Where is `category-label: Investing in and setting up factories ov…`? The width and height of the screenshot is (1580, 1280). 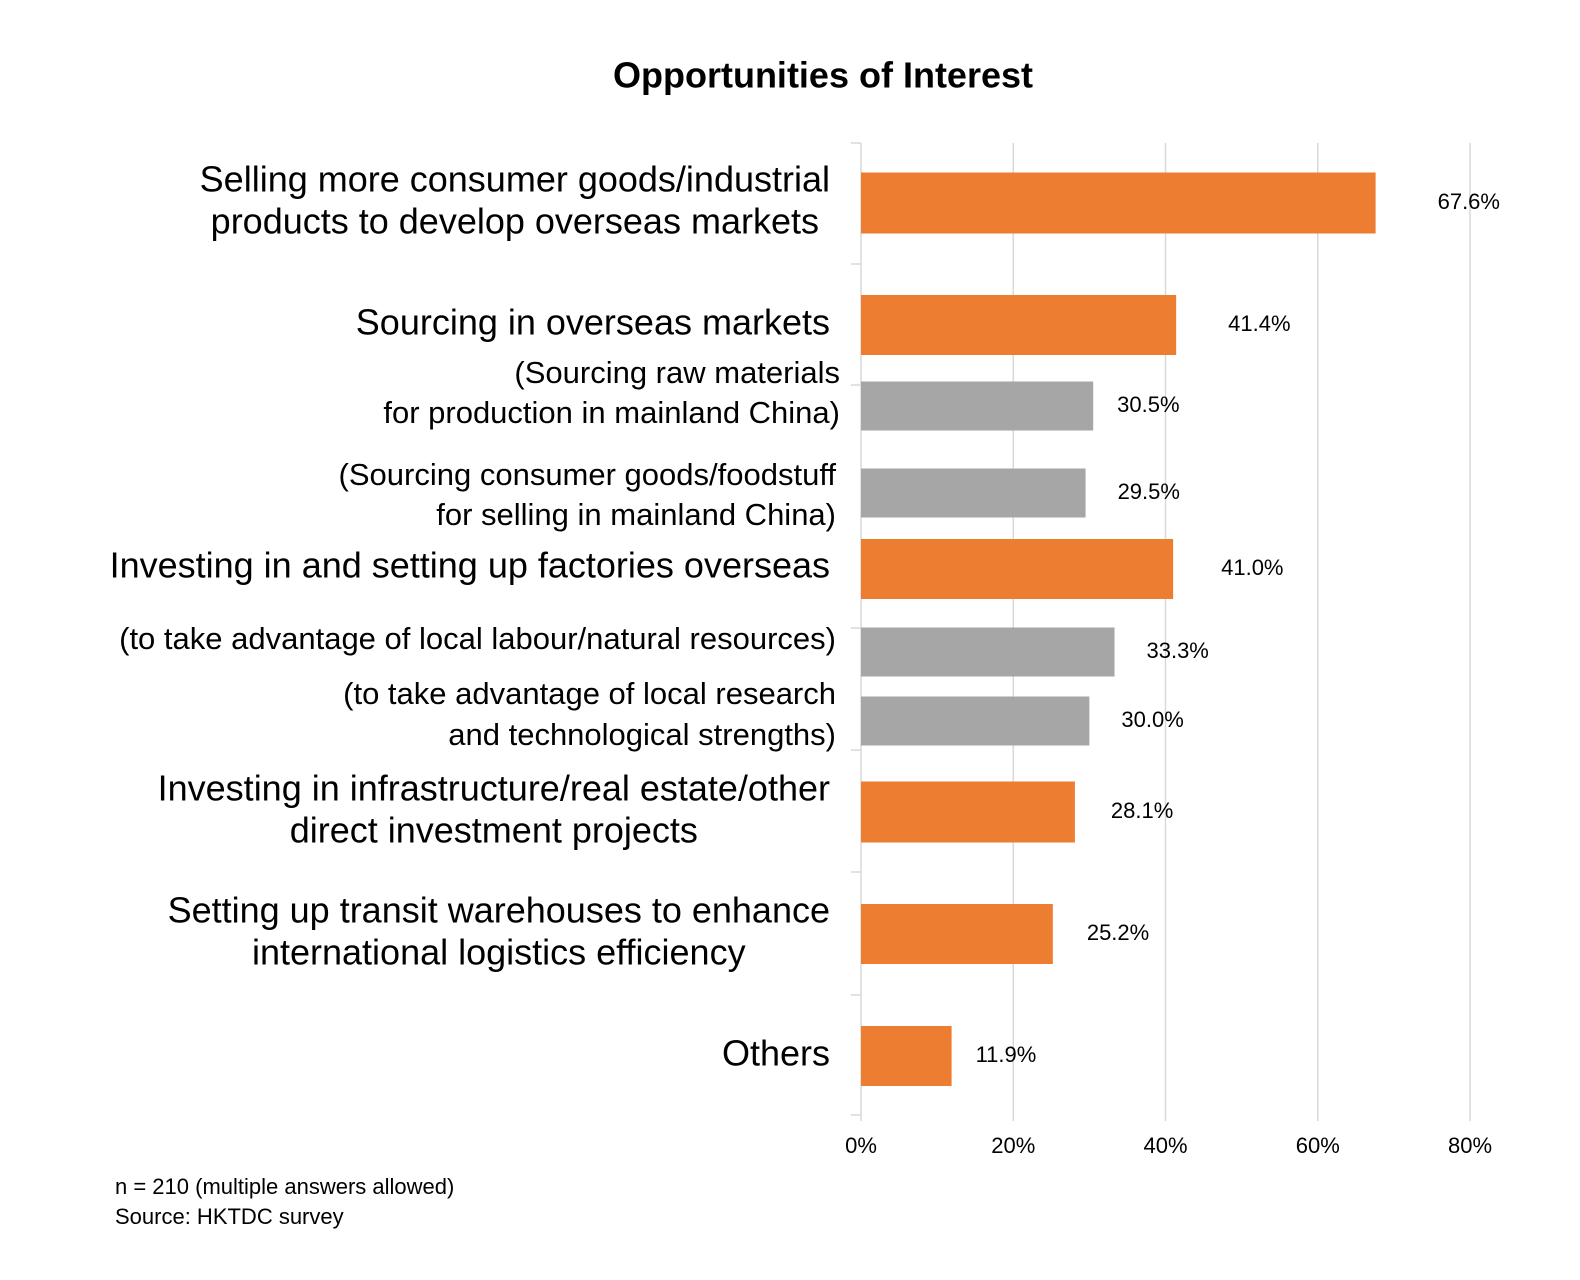
category-label: Investing in and setting up factories ov… is located at coordinates (470, 565).